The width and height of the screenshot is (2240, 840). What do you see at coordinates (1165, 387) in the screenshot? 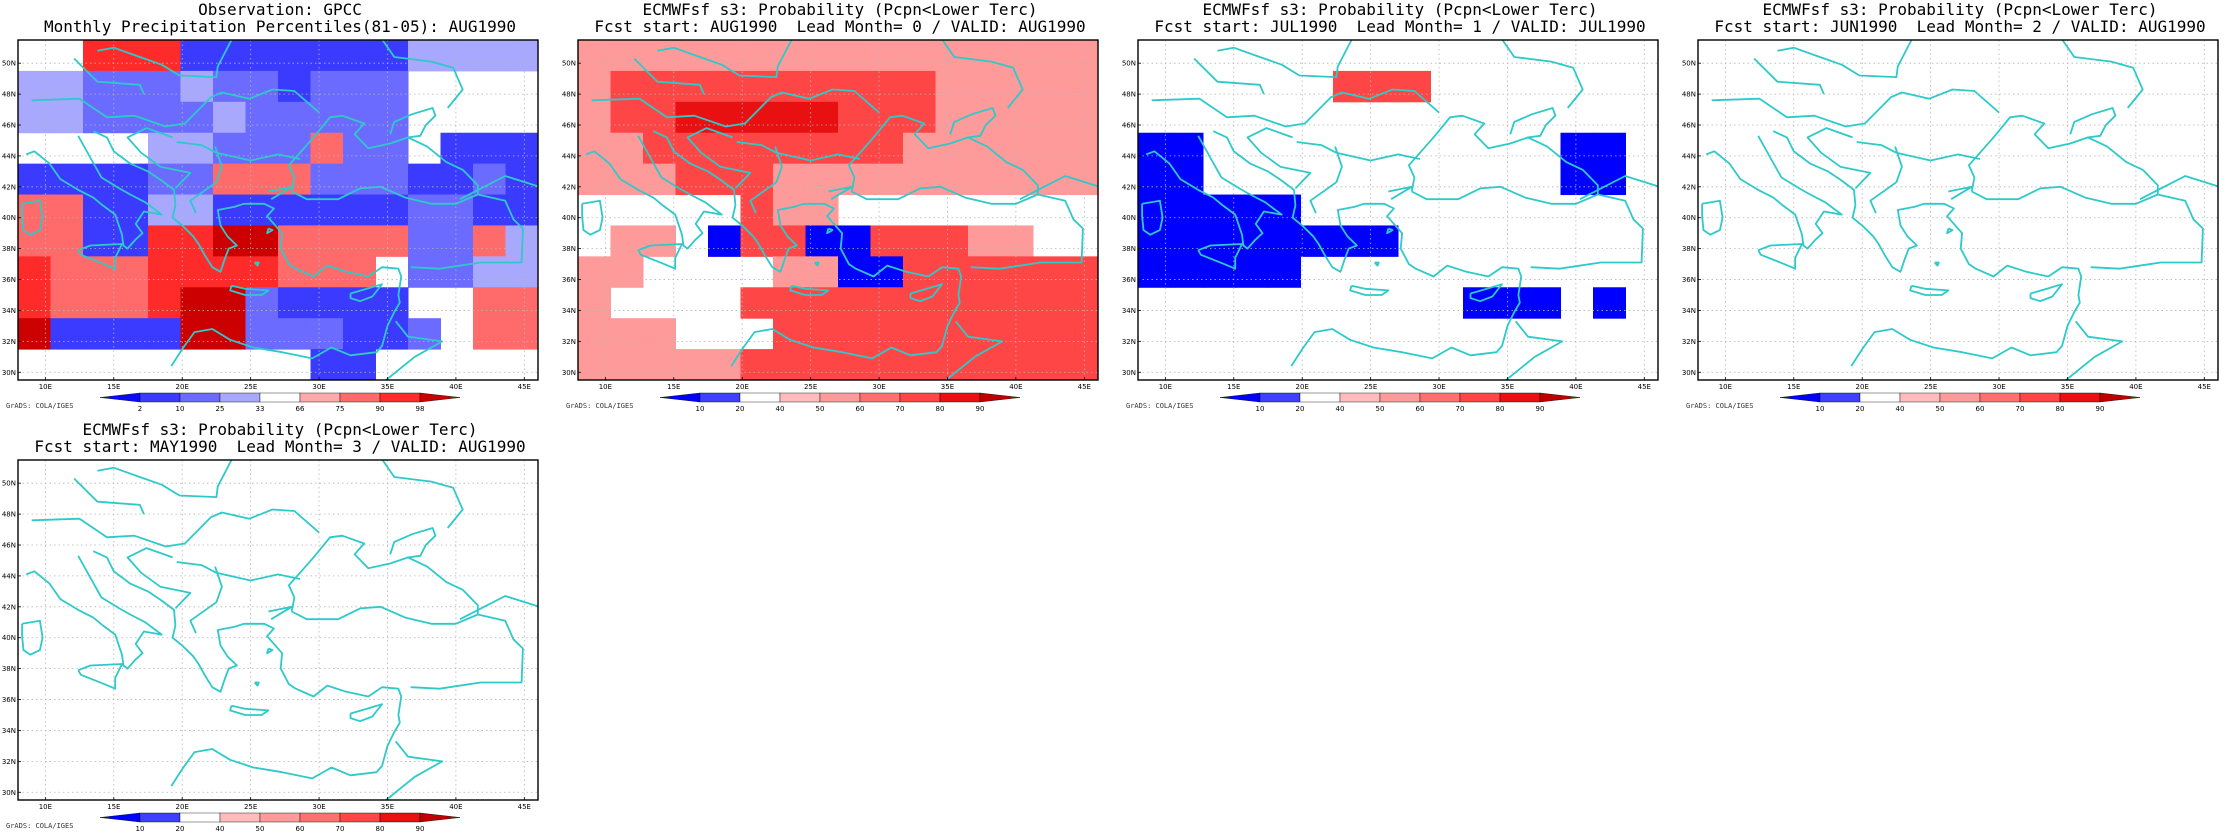
I see `lon-tick-label: 10E` at bounding box center [1165, 387].